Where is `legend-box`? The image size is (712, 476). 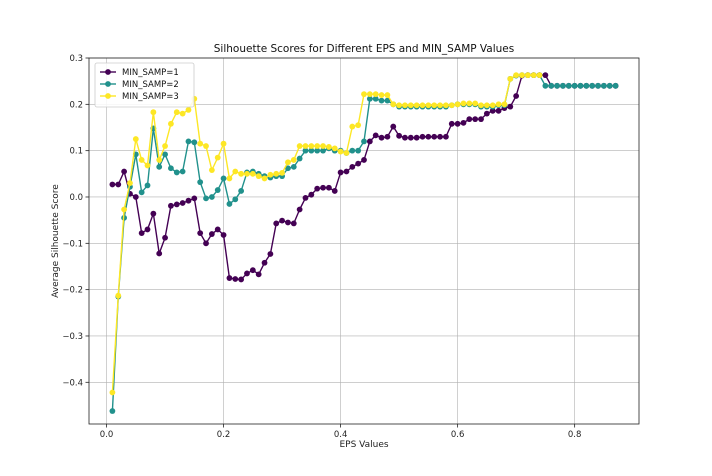
legend-box is located at coordinates (144, 85).